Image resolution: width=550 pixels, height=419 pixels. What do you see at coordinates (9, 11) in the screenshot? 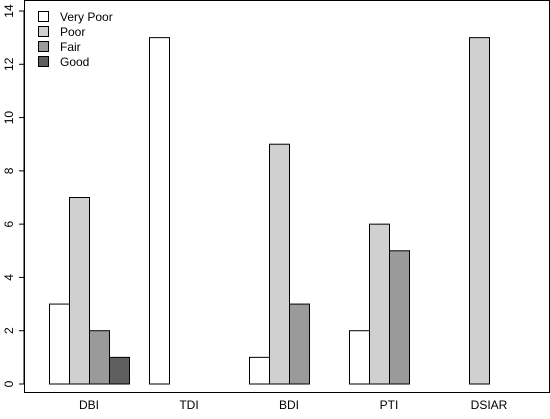
I see `y-tick-label: 14` at bounding box center [9, 11].